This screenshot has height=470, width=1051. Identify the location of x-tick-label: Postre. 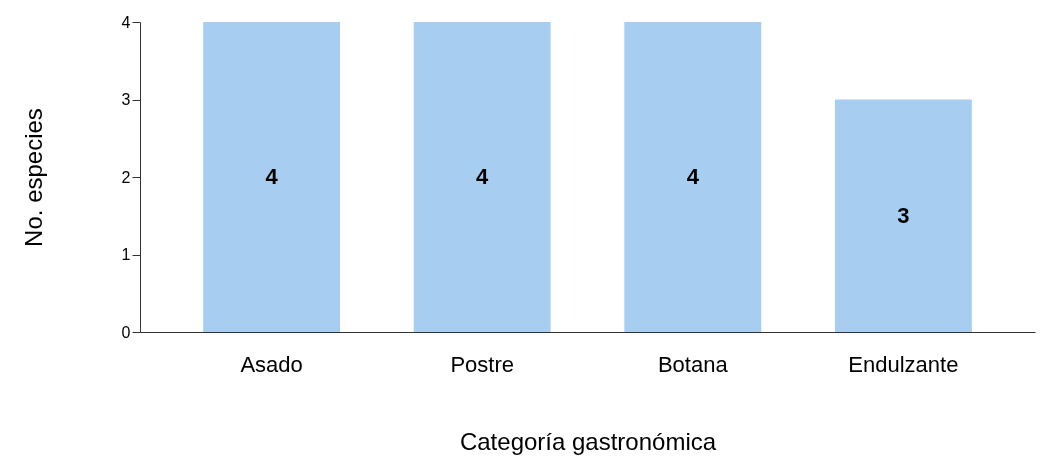
(482, 364).